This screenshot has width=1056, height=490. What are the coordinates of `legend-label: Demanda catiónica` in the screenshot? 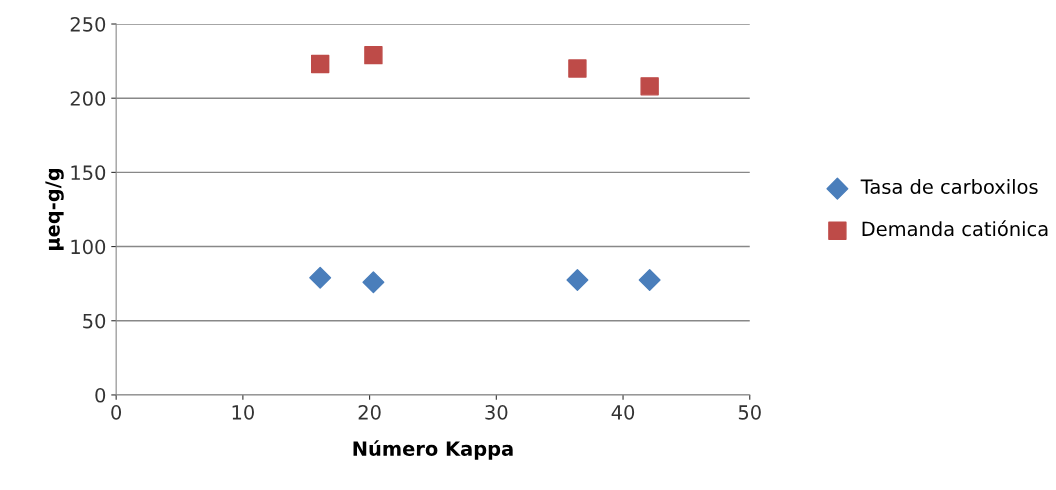 It's located at (955, 228).